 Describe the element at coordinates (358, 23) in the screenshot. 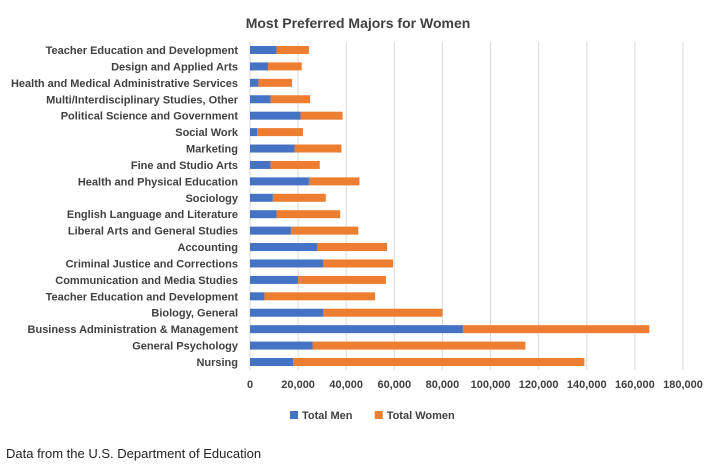

I see `chart-title: Most Preferred Majors for Women` at that location.